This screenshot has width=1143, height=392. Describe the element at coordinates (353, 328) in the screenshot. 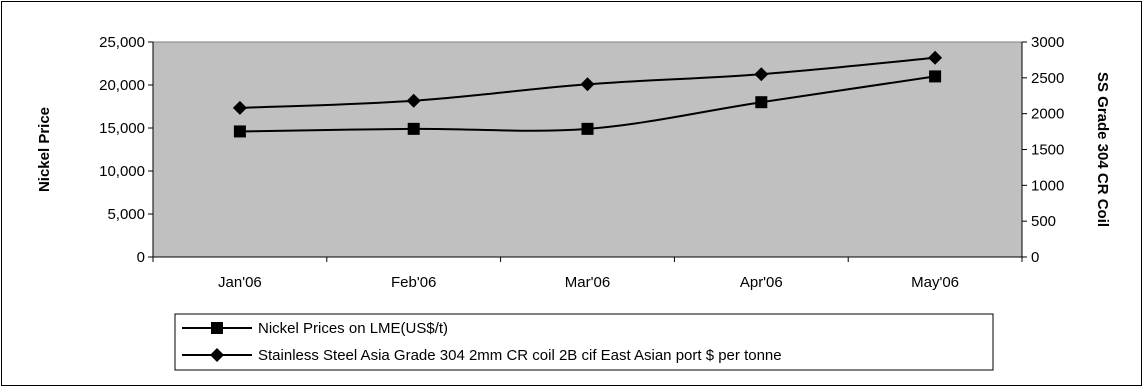

I see `legend-label: Nickel Prices on LME(US$/t)` at that location.